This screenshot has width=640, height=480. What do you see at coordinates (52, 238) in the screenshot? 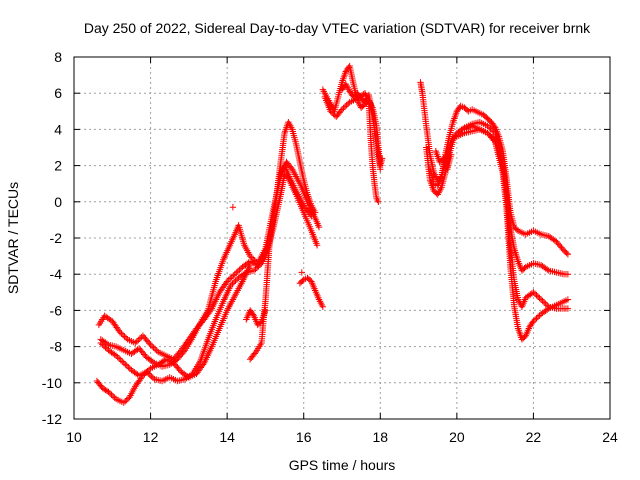
I see `y-tick-labels: -12 -10 -8 -6 -4 -2 0 2 4 6 8` at bounding box center [52, 238].